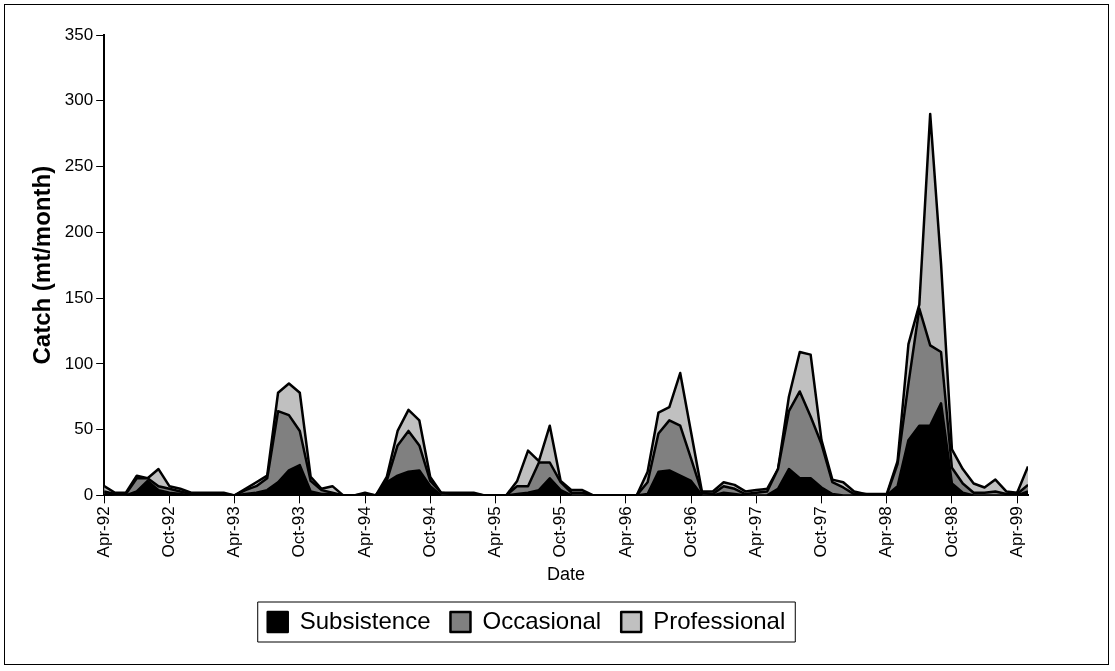  Describe the element at coordinates (42, 265) in the screenshot. I see `y-axis-title: Catch (mt/month)` at that location.